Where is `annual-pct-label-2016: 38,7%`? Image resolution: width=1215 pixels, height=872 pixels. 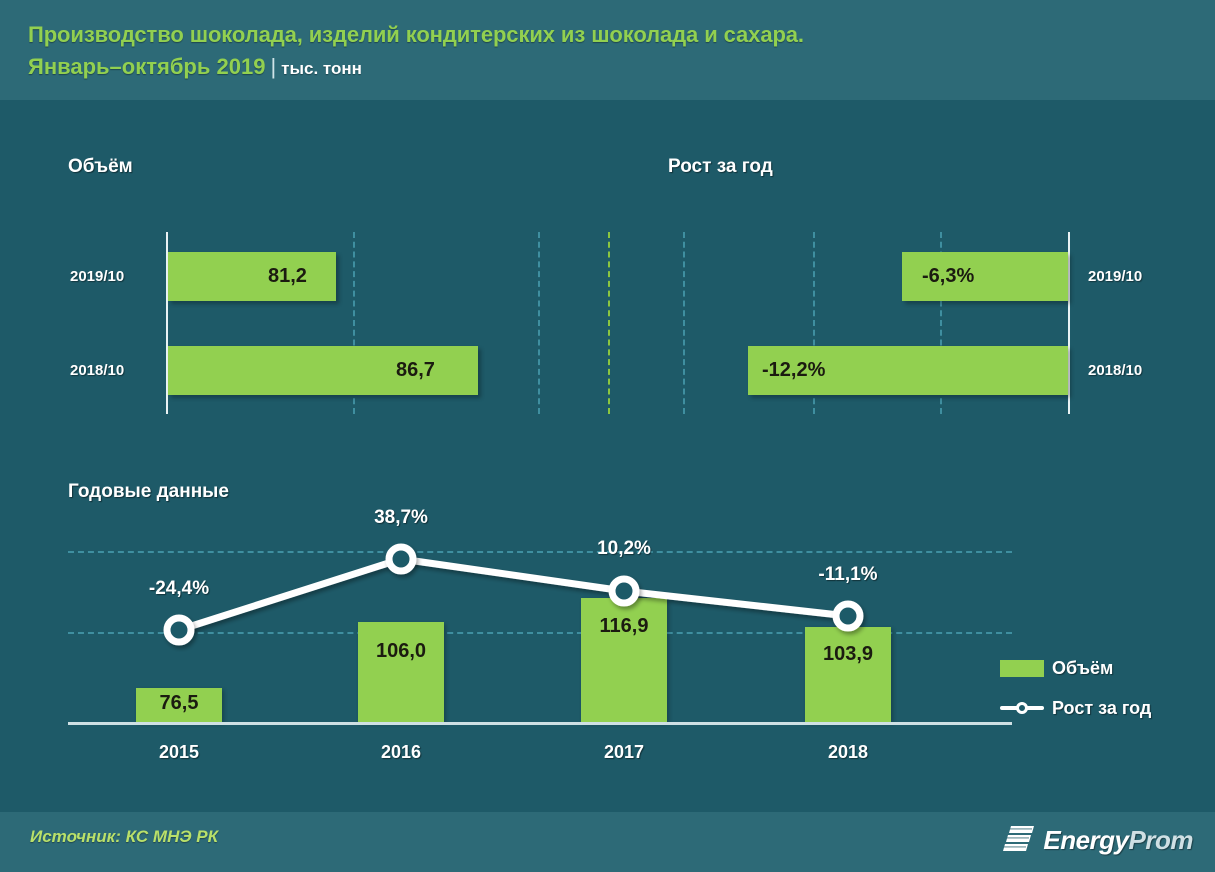
annual-pct-label-2016: 38,7% is located at coordinates (401, 517).